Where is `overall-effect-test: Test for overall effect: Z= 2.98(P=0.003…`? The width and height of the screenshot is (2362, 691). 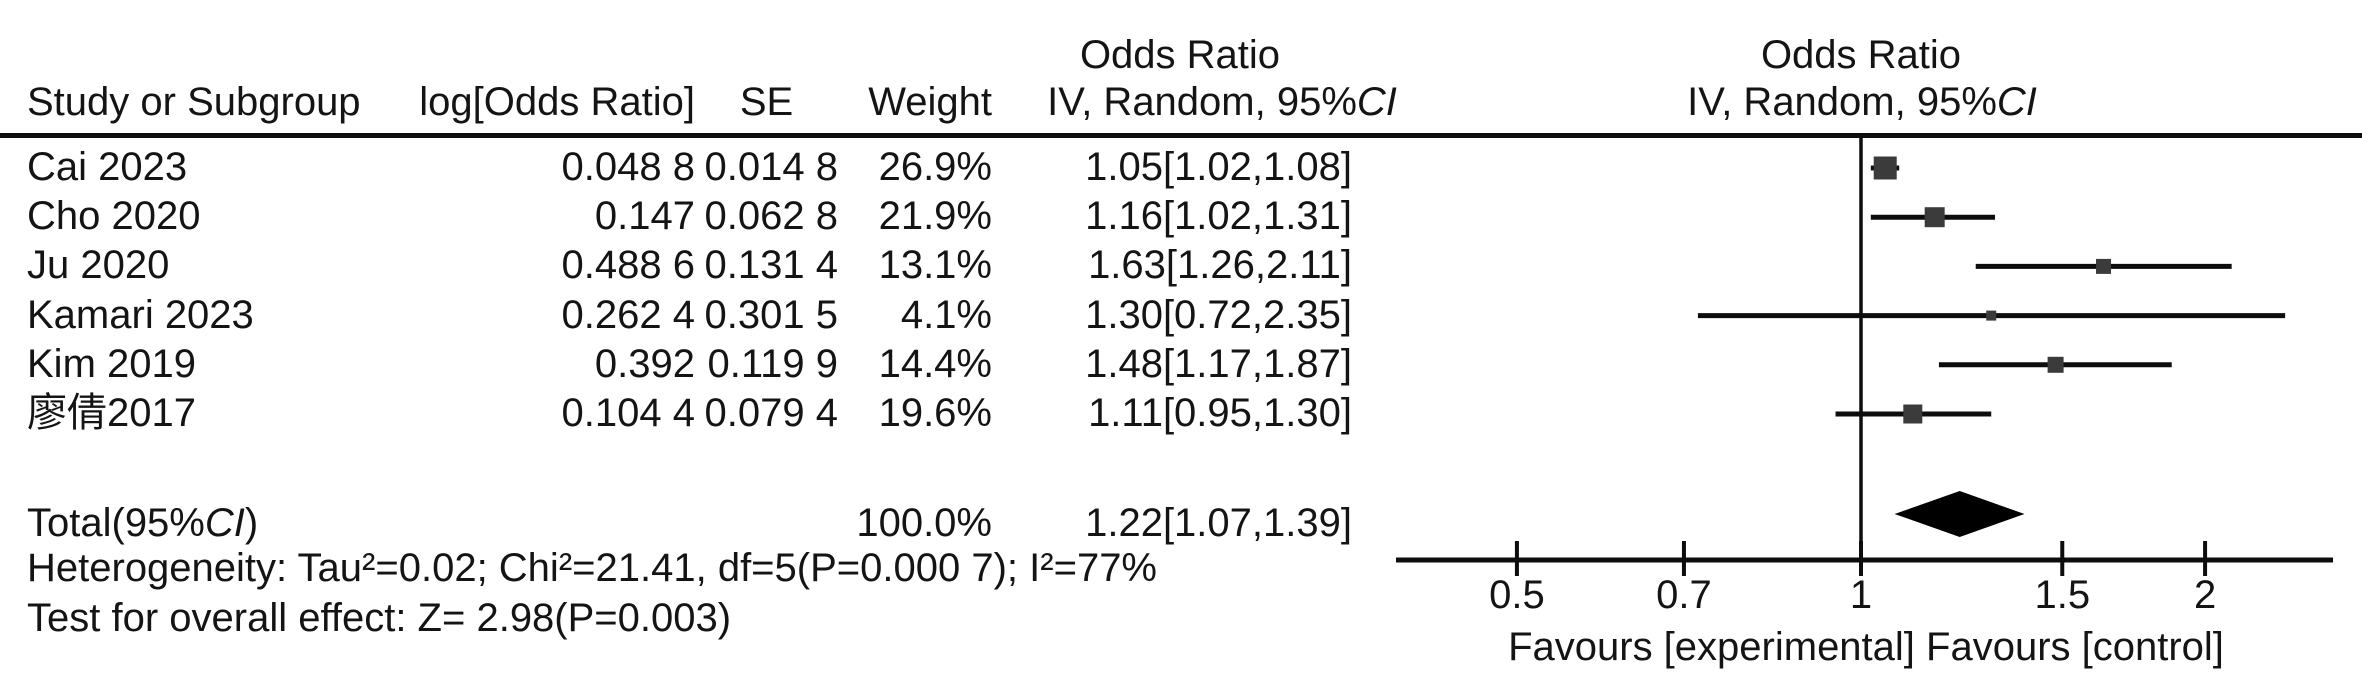
overall-effect-test: Test for overall effect: Z= 2.98(P=0.003… is located at coordinates (379, 618).